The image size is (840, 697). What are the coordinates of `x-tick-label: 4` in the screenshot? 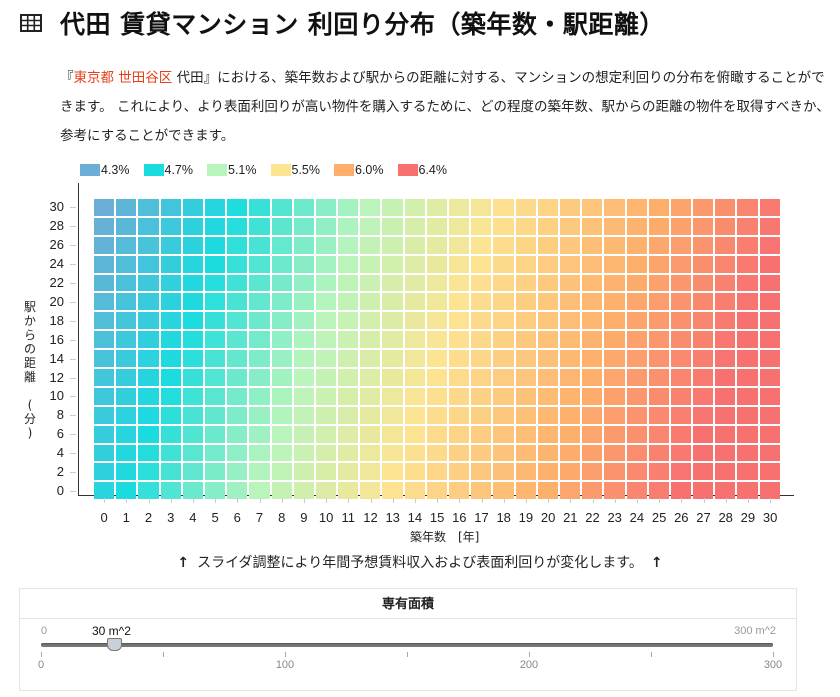 It's located at (193, 517).